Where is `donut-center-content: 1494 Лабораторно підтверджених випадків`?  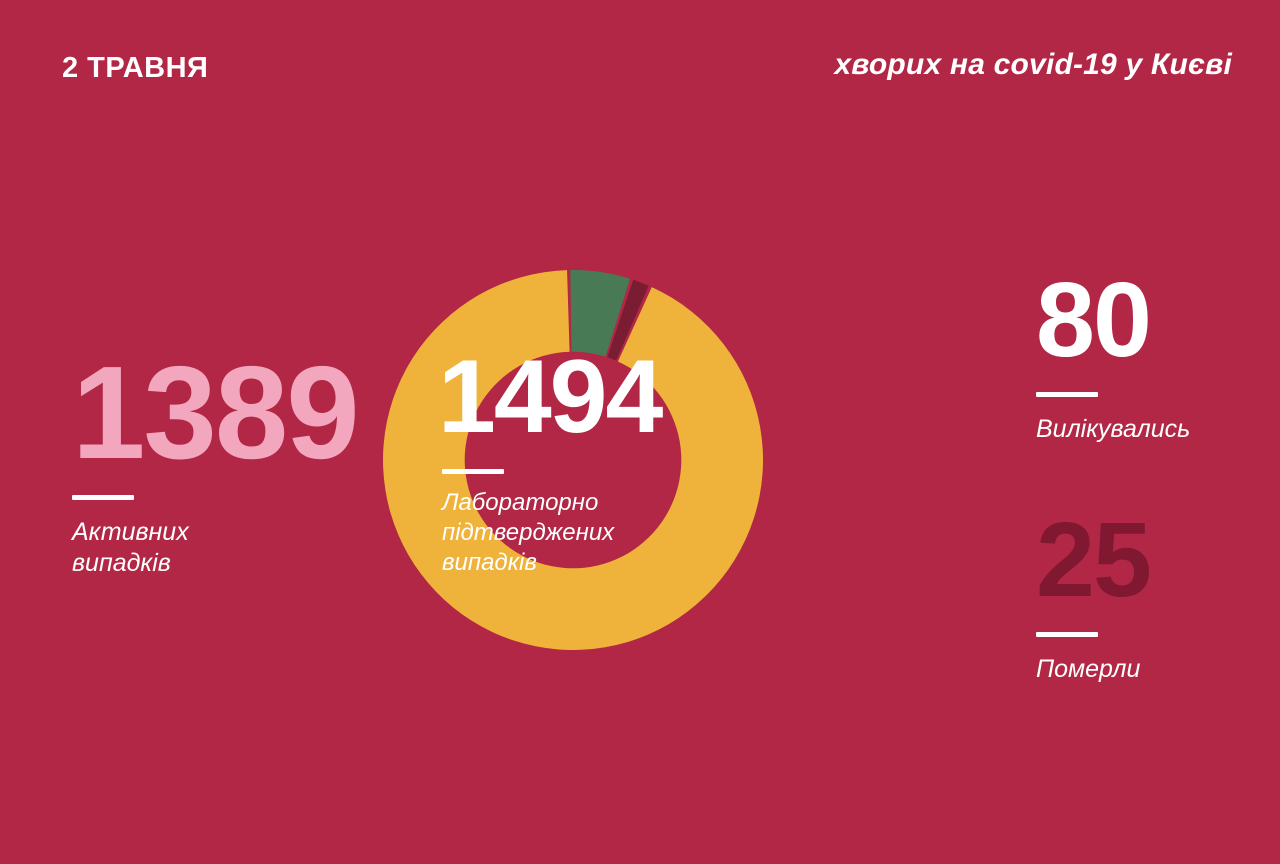
donut-center-content: 1494 Лабораторно підтверджених випадків is located at coordinates (573, 460).